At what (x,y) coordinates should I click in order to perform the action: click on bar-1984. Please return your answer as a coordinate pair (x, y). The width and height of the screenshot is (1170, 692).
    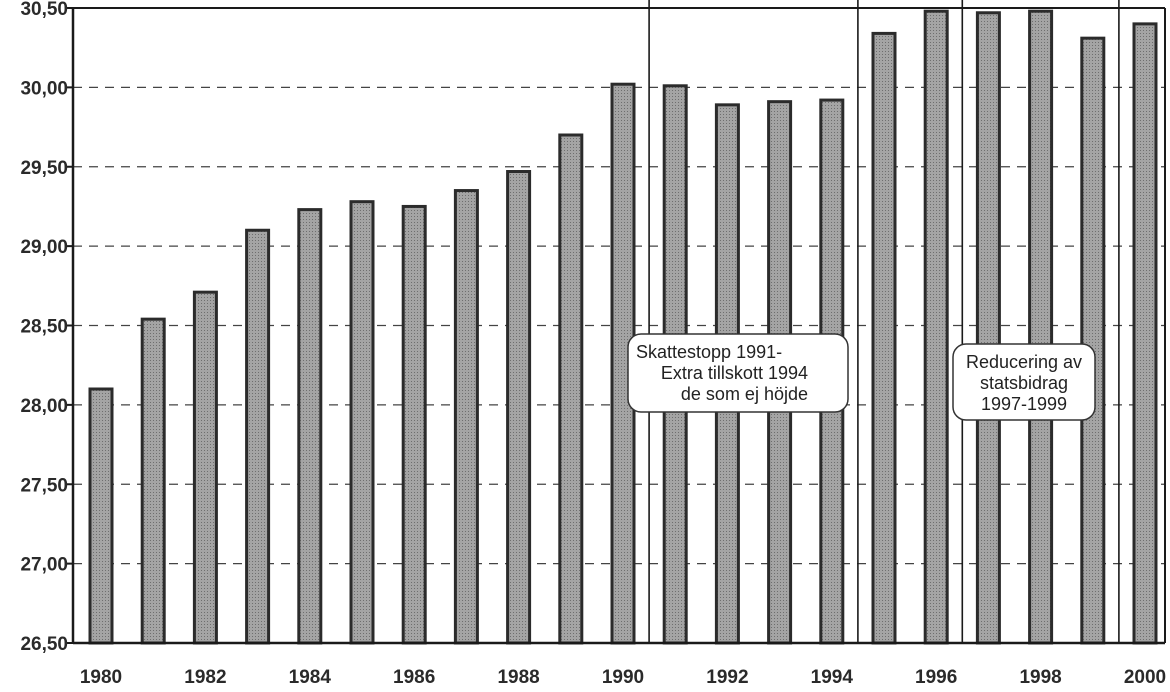
    Looking at the image, I should click on (310, 426).